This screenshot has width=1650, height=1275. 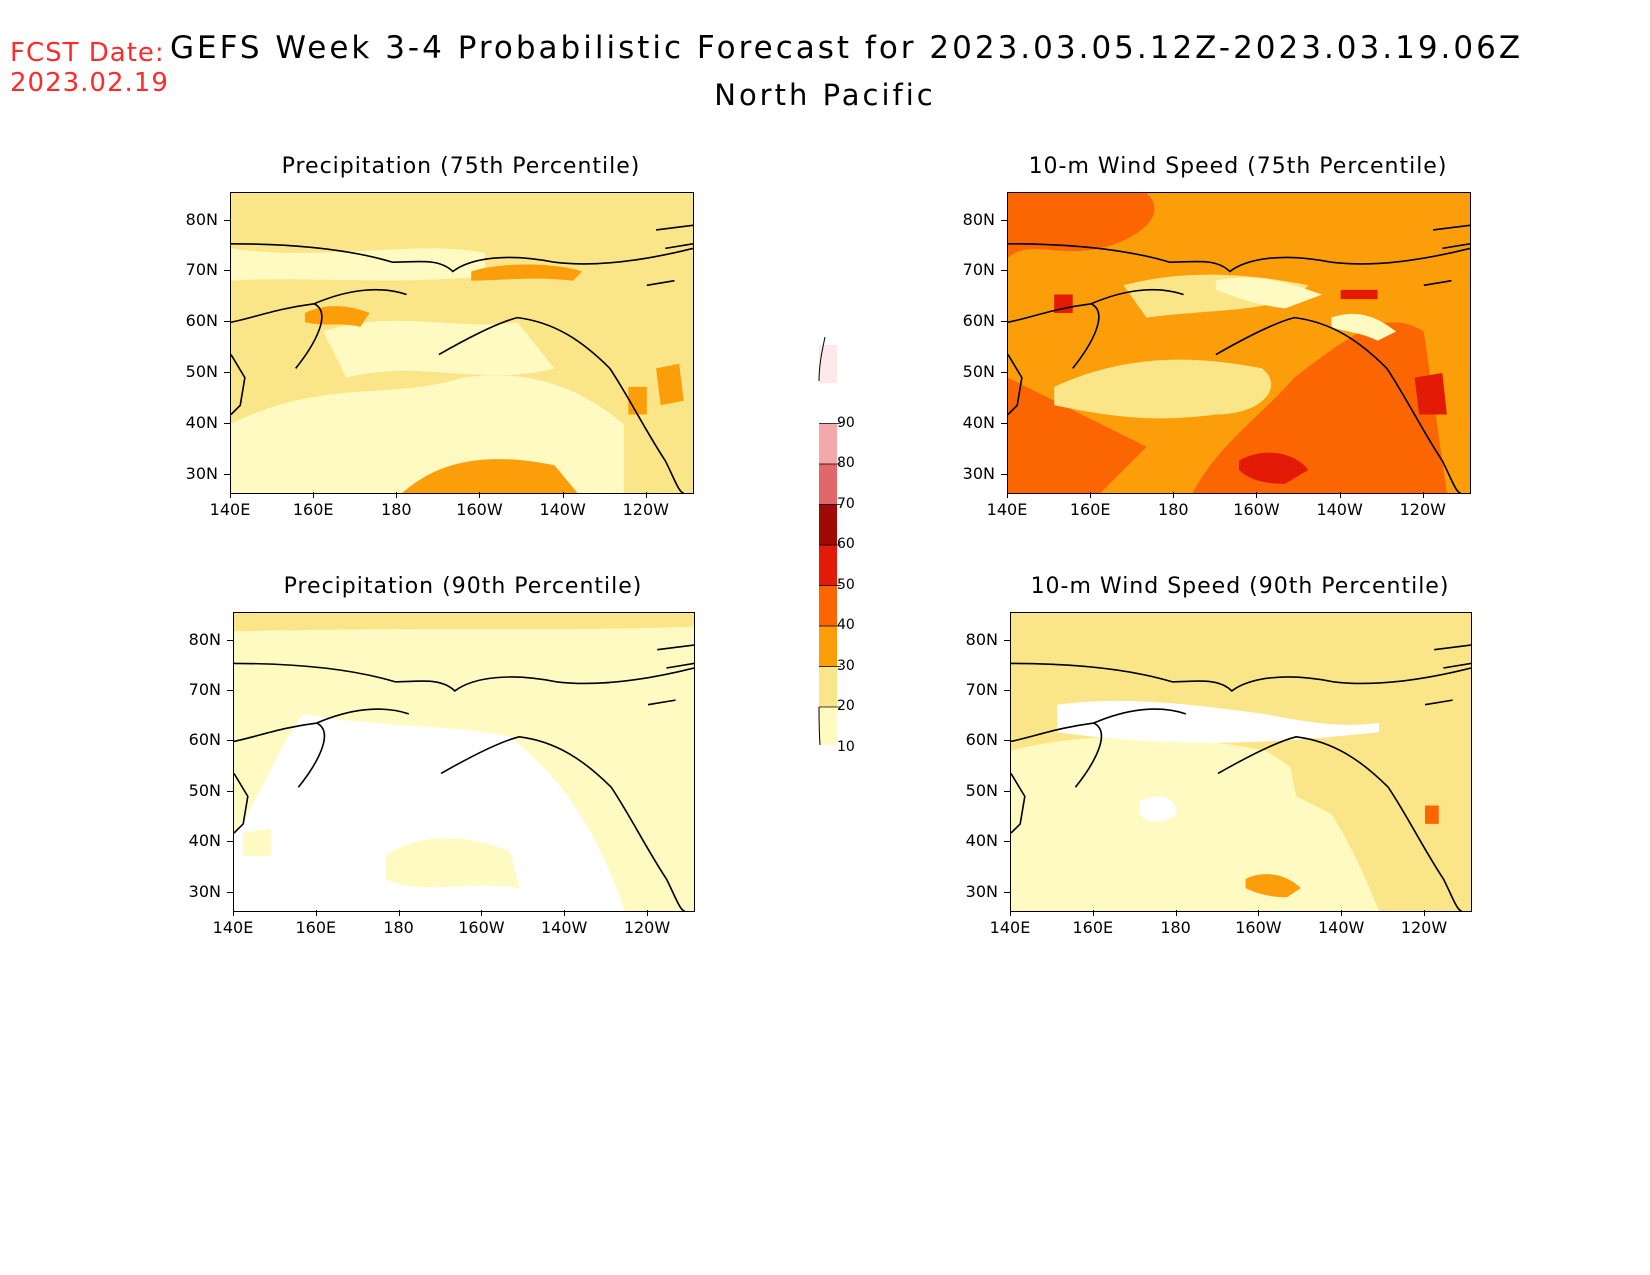 I want to click on colorbar-label: 80, so click(x=846, y=463).